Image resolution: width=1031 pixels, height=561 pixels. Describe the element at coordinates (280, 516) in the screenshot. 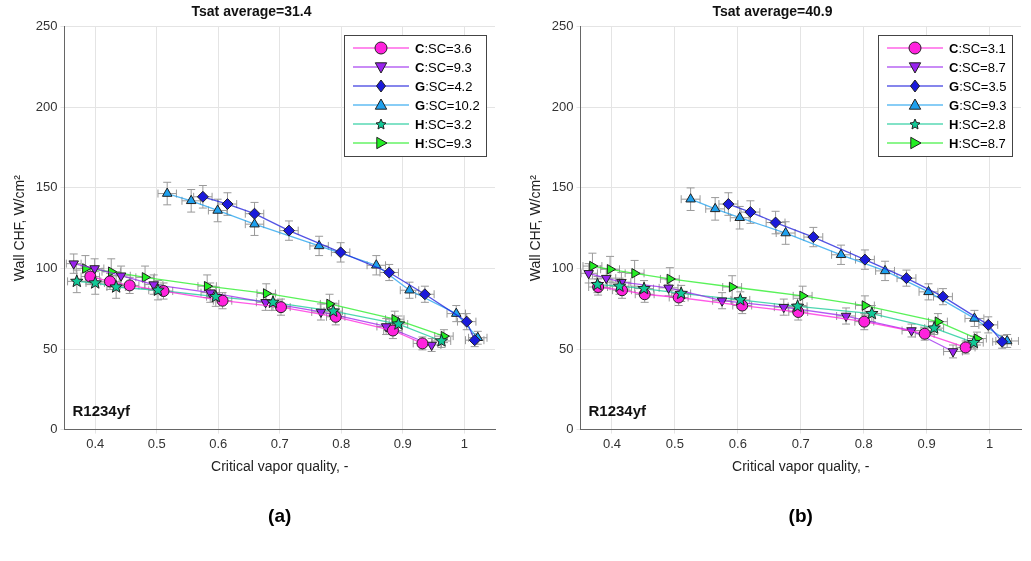

I see `text: (a)` at that location.